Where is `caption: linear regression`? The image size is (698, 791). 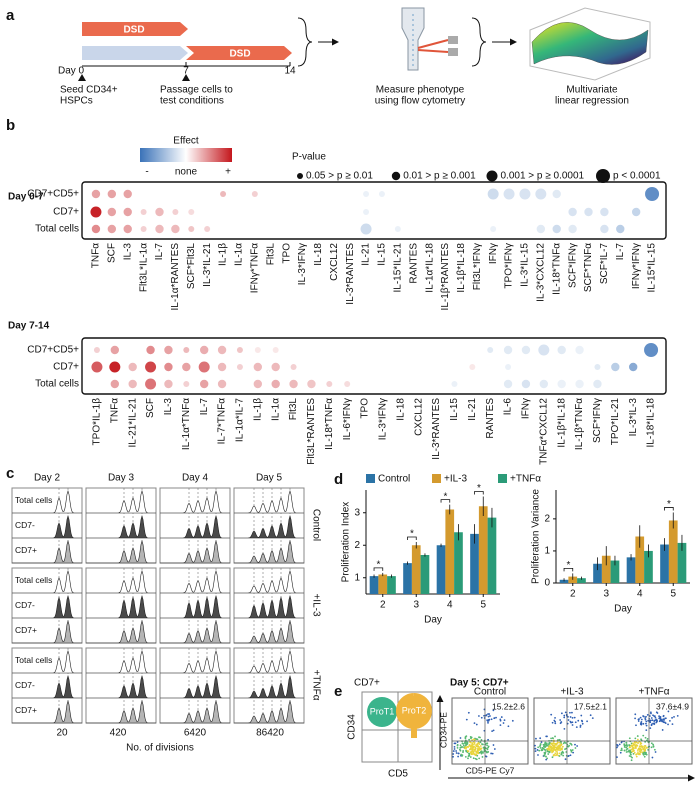 caption: linear regression is located at coordinates (592, 101).